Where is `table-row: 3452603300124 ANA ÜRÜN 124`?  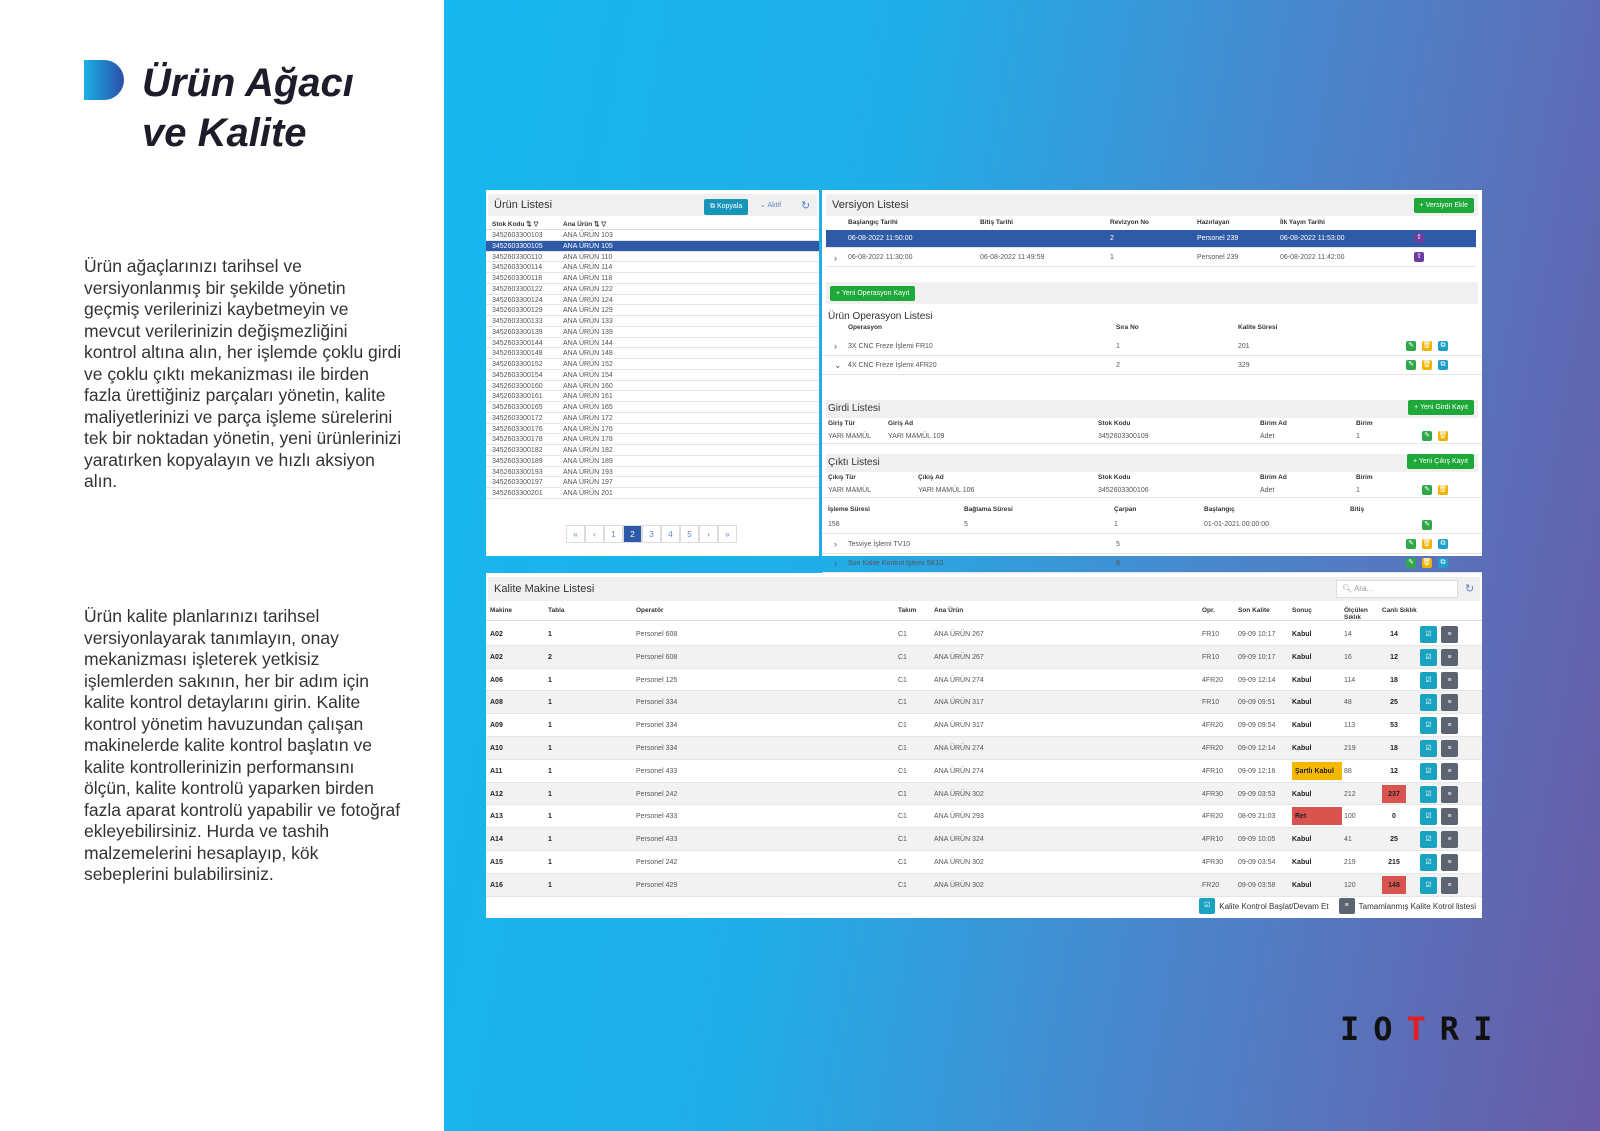 table-row: 3452603300124 ANA ÜRÜN 124 is located at coordinates (652, 300).